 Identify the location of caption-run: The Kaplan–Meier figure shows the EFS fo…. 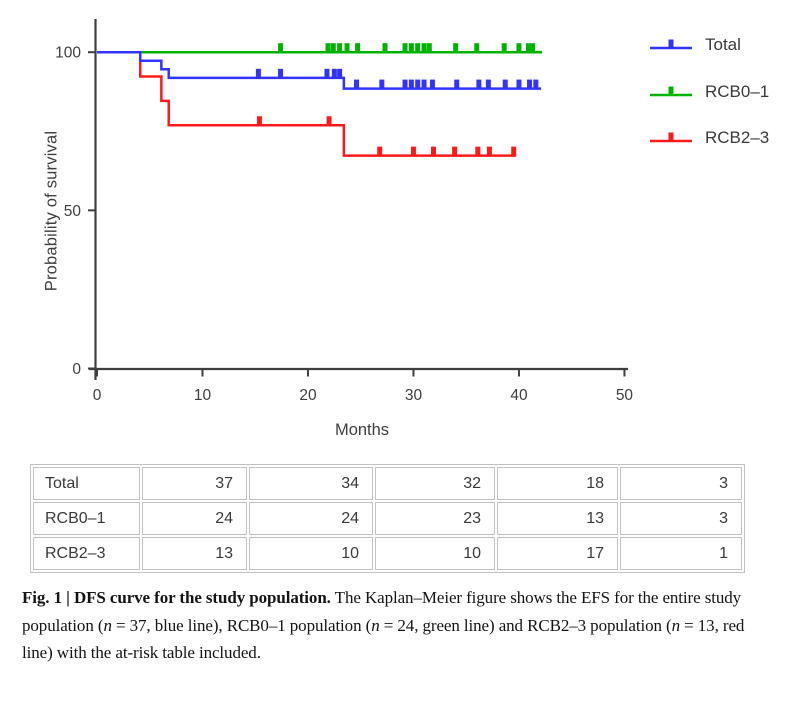
(382, 611).